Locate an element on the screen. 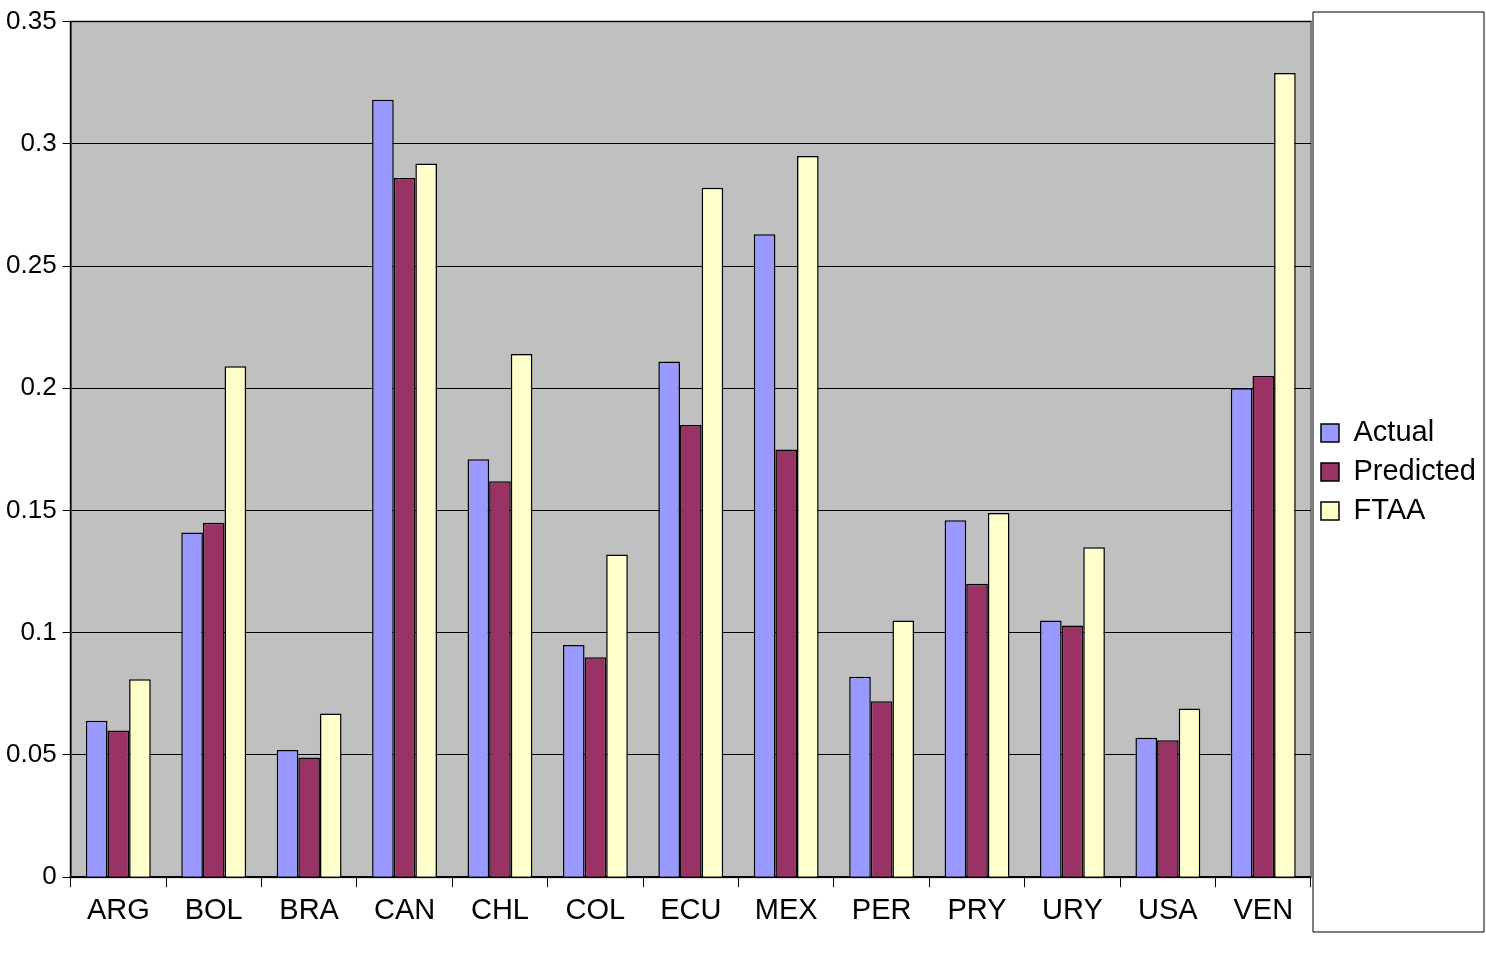 The image size is (1486, 954). x-tick-label: BRA is located at coordinates (309, 908).